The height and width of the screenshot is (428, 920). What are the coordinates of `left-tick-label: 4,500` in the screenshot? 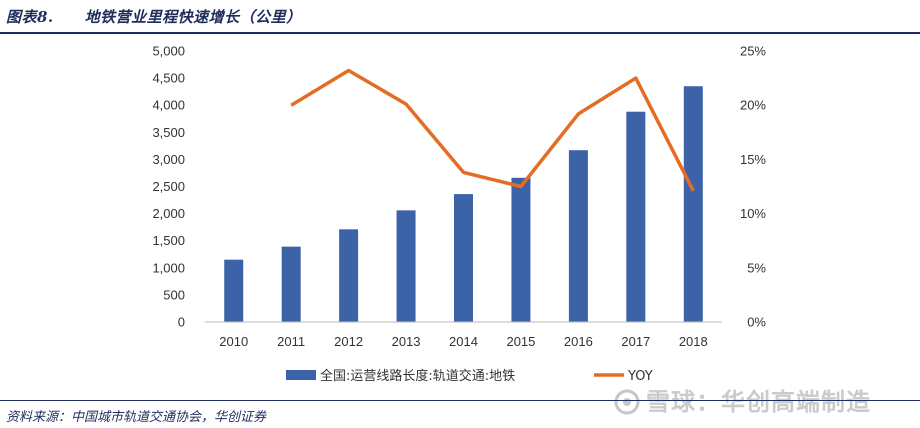 It's located at (168, 78).